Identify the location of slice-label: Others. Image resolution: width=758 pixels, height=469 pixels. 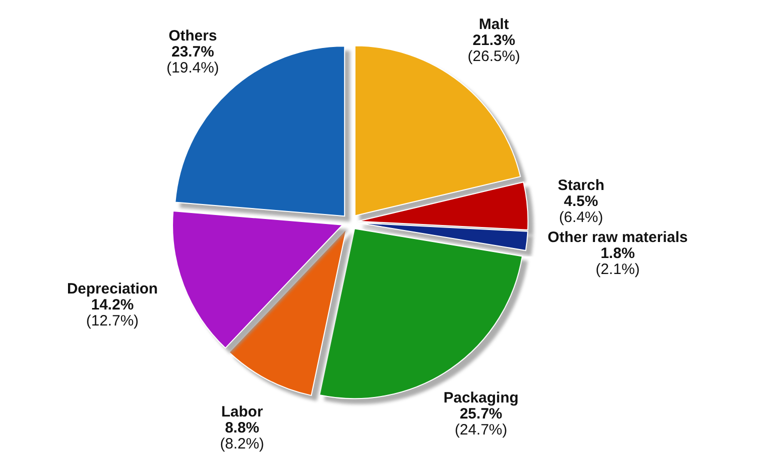
(192, 35).